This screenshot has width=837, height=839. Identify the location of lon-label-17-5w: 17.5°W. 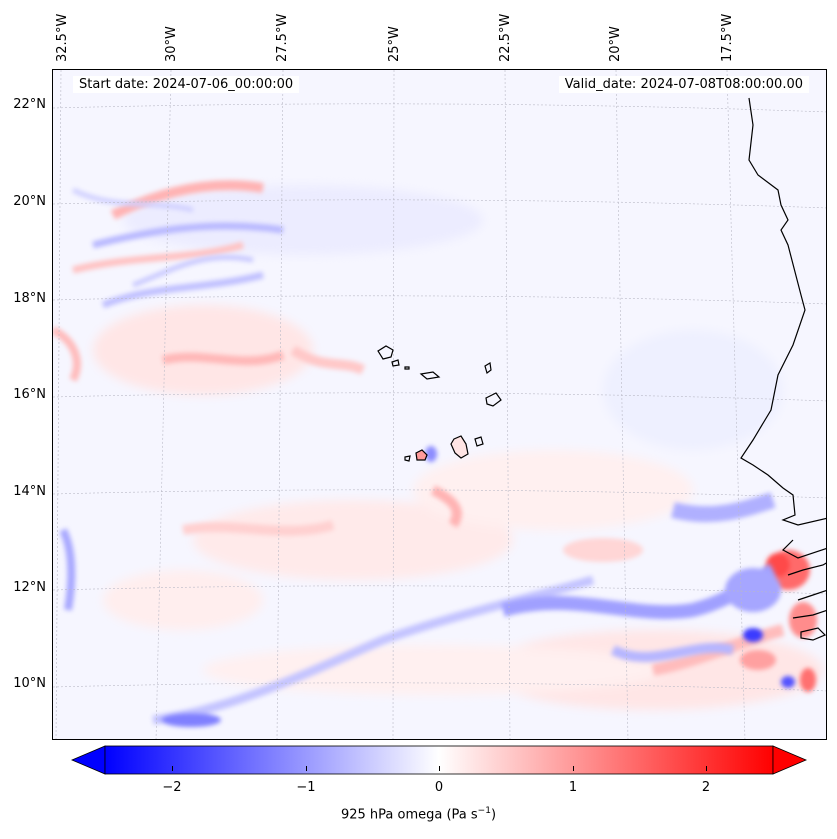
(727, 37).